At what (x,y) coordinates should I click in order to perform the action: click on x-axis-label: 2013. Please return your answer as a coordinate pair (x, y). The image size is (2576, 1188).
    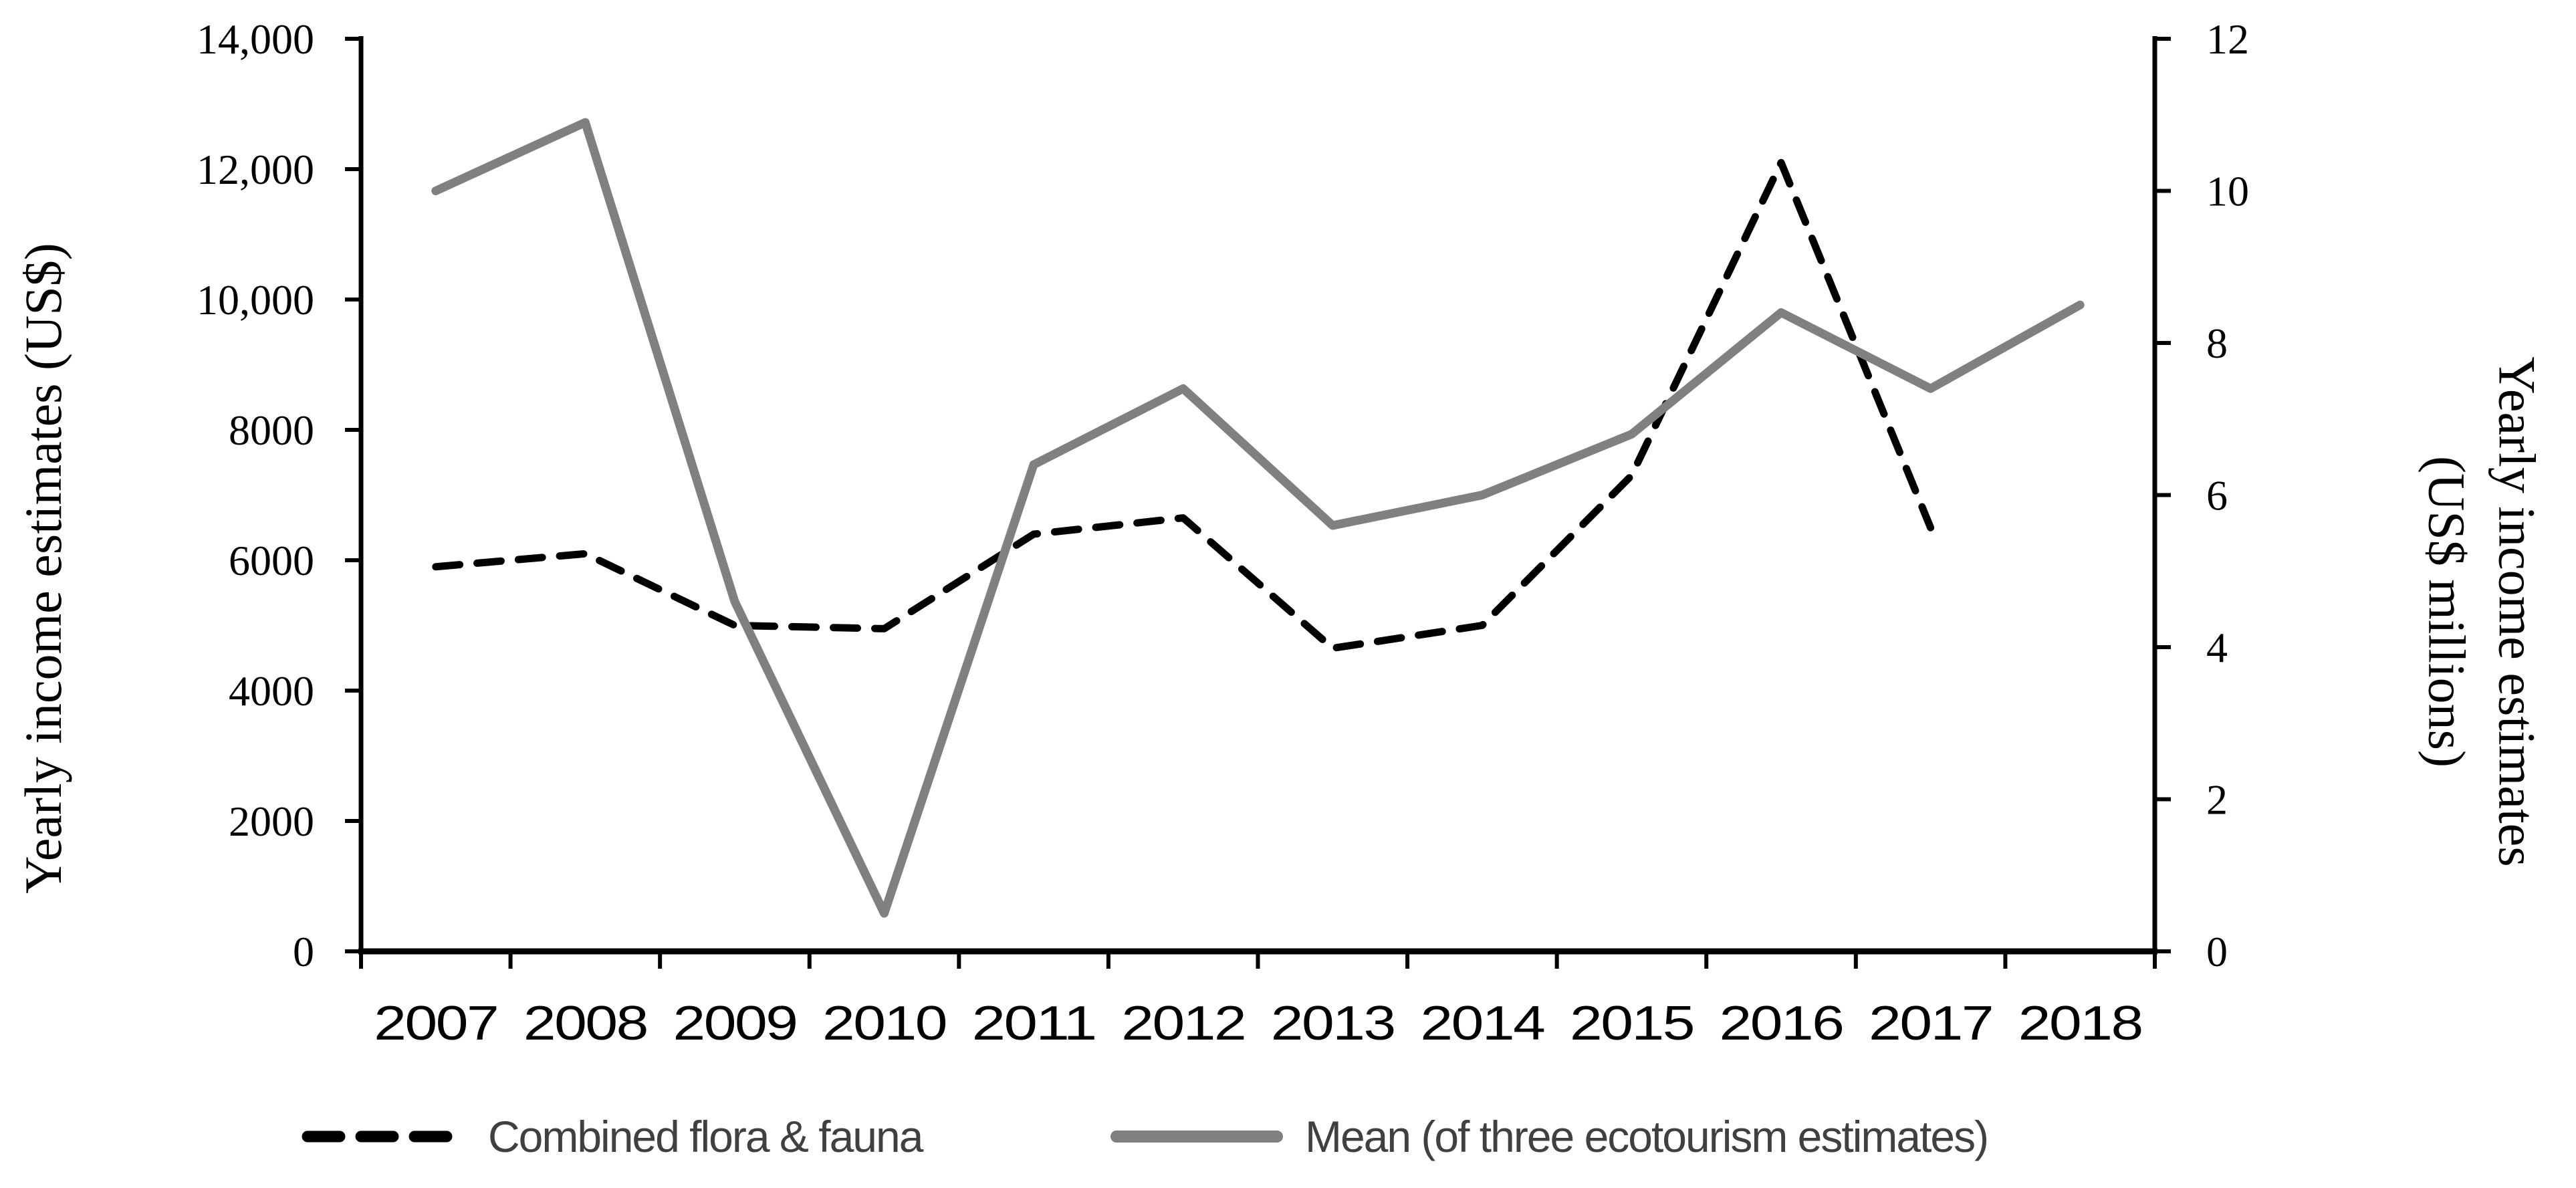
    Looking at the image, I should click on (1333, 1023).